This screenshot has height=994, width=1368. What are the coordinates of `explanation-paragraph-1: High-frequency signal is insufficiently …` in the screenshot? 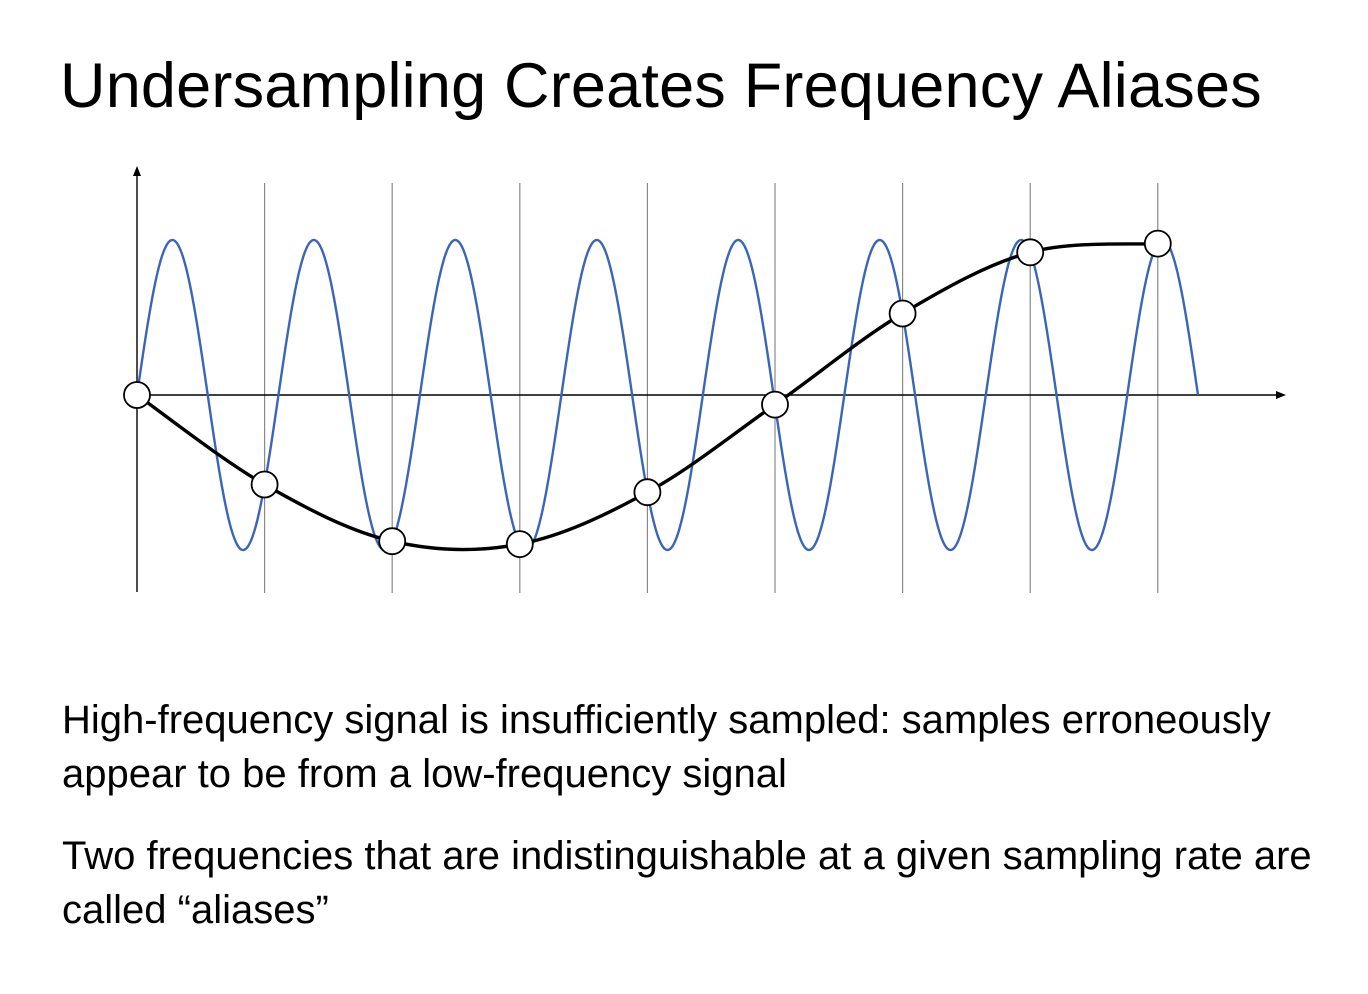 It's located at (666, 747).